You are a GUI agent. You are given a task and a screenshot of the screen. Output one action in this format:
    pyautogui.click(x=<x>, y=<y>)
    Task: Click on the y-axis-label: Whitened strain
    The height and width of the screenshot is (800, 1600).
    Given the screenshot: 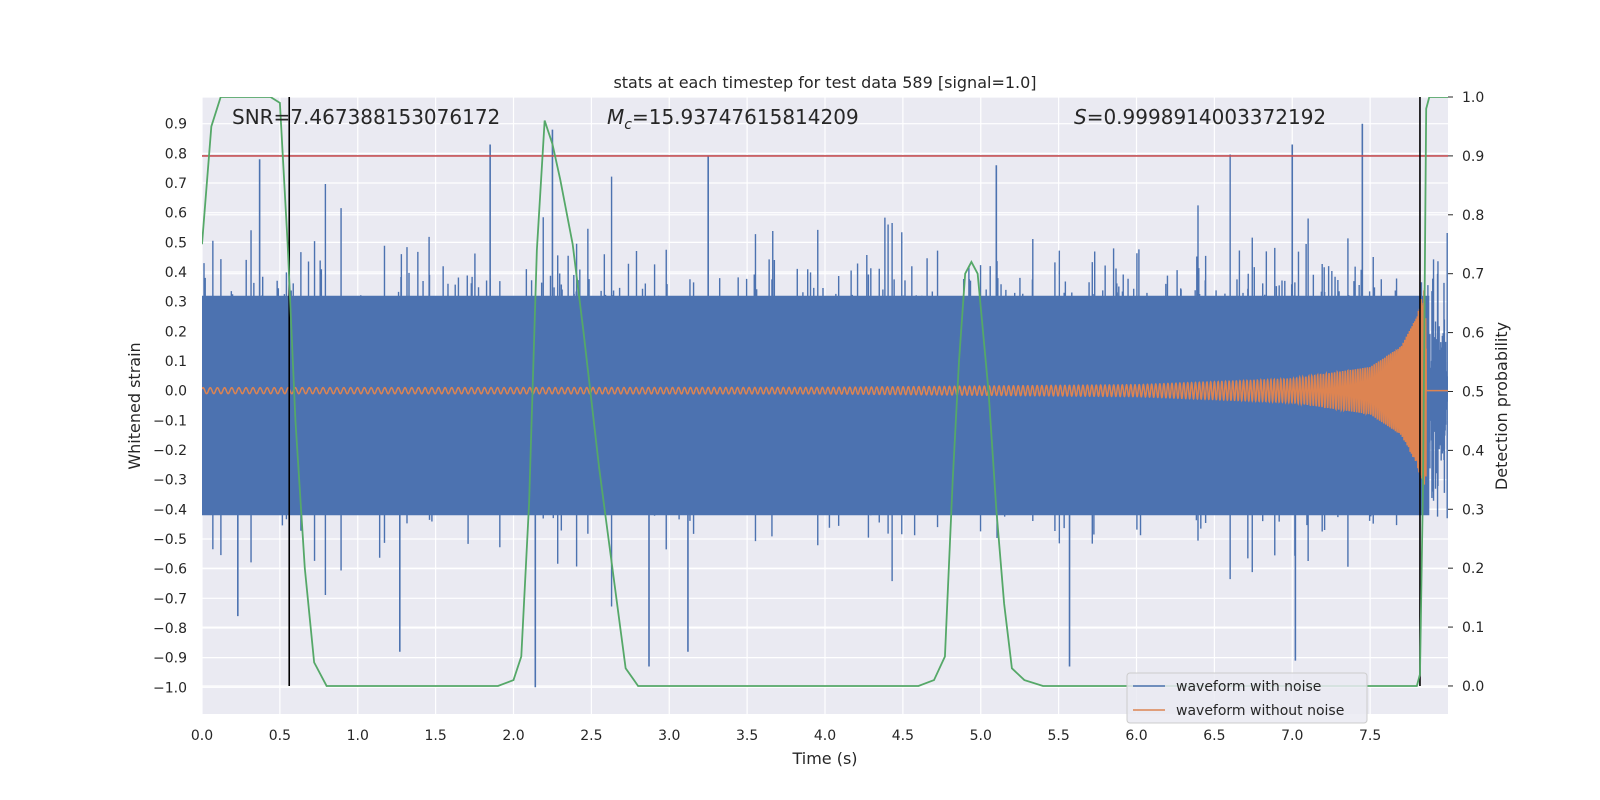 What is the action you would take?
    pyautogui.click(x=134, y=405)
    